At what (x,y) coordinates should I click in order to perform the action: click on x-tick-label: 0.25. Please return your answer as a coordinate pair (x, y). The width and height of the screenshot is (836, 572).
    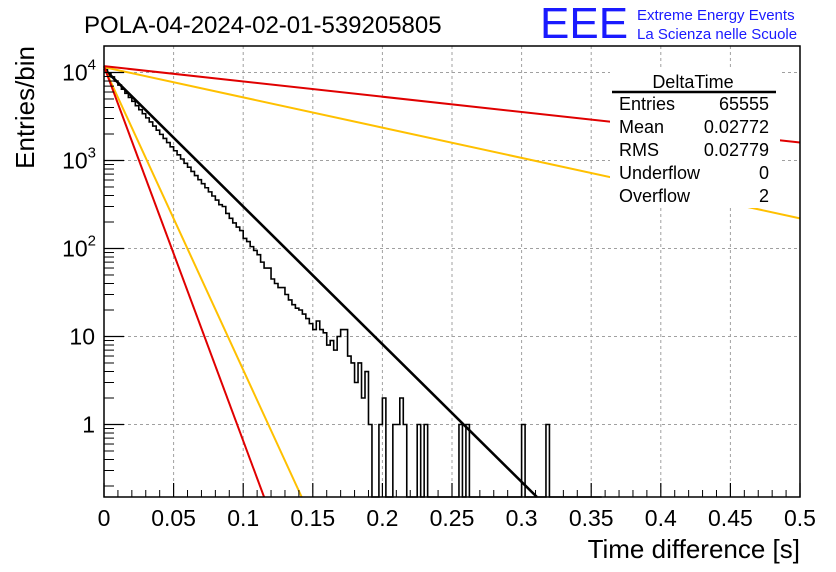
    Looking at the image, I should click on (452, 518).